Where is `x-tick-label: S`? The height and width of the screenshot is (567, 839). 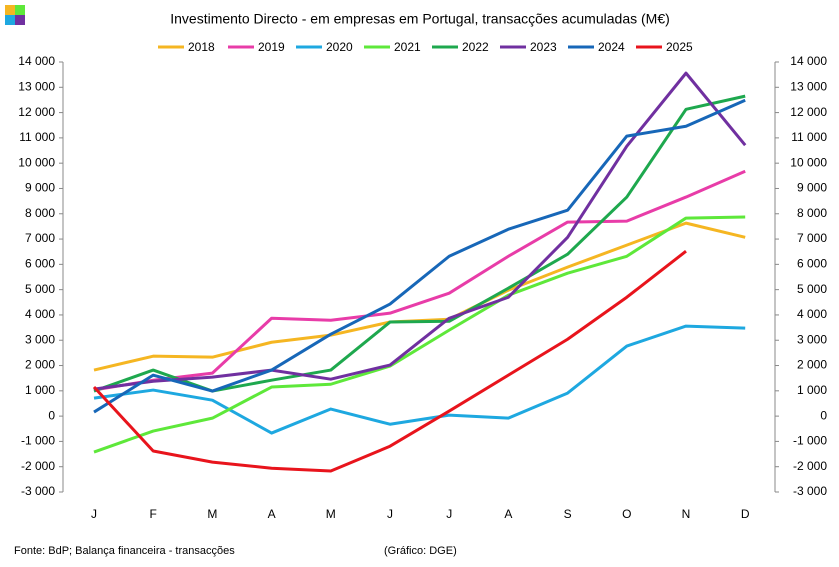 x-tick-label: S is located at coordinates (568, 514).